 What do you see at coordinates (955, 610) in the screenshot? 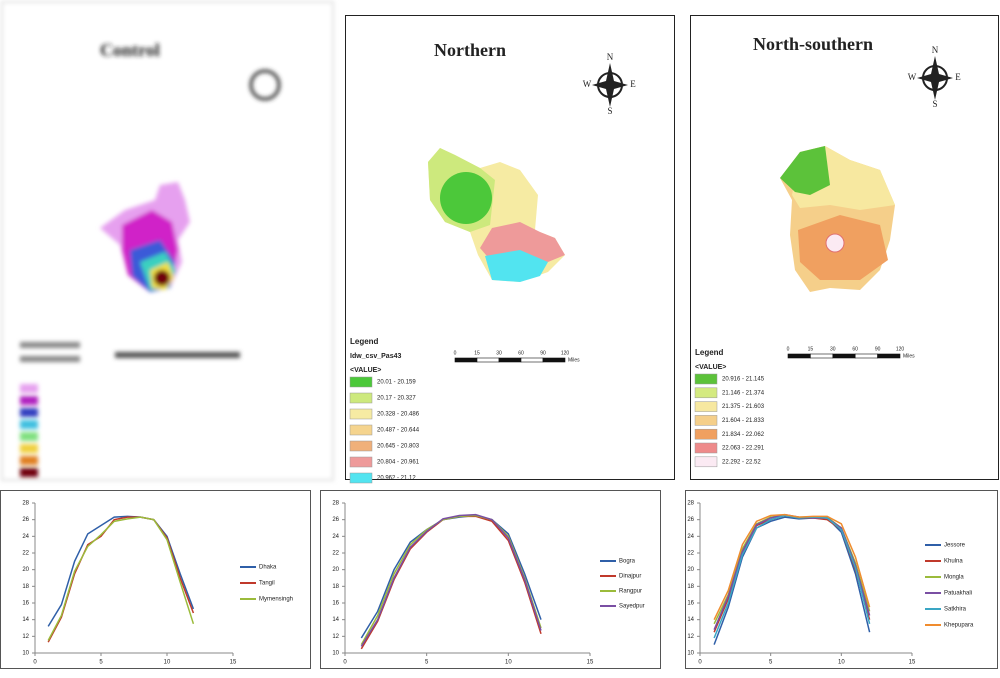
I see `legend-label: Satkhira` at bounding box center [955, 610].